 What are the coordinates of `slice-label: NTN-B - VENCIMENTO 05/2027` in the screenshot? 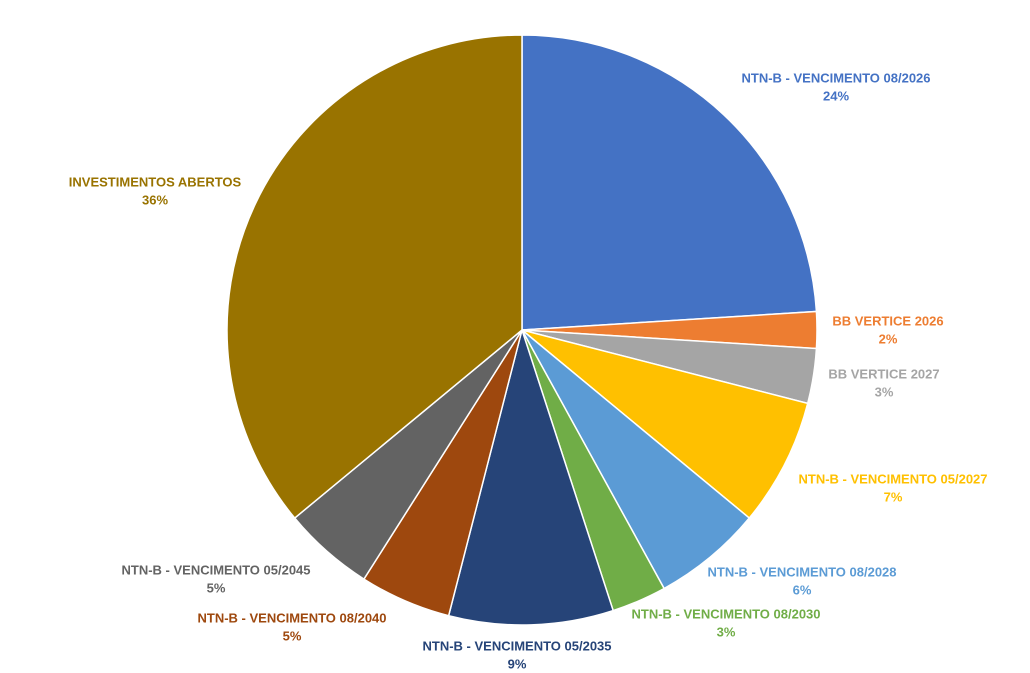 It's located at (892, 478).